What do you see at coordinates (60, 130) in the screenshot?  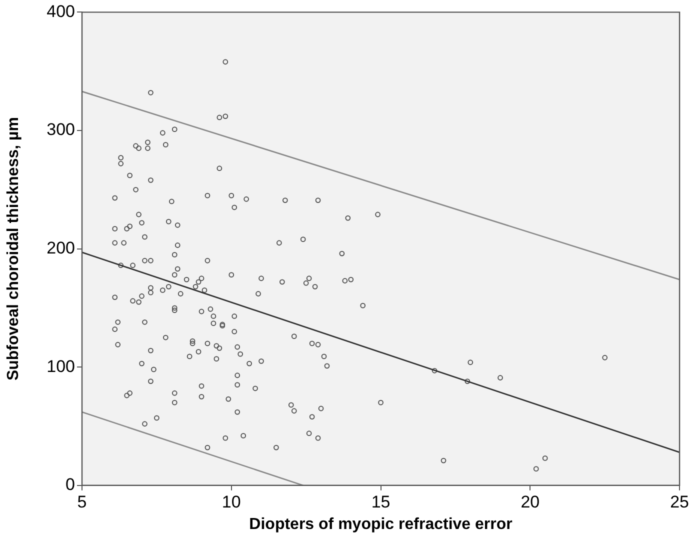 I see `y-tick-label: 300` at bounding box center [60, 130].